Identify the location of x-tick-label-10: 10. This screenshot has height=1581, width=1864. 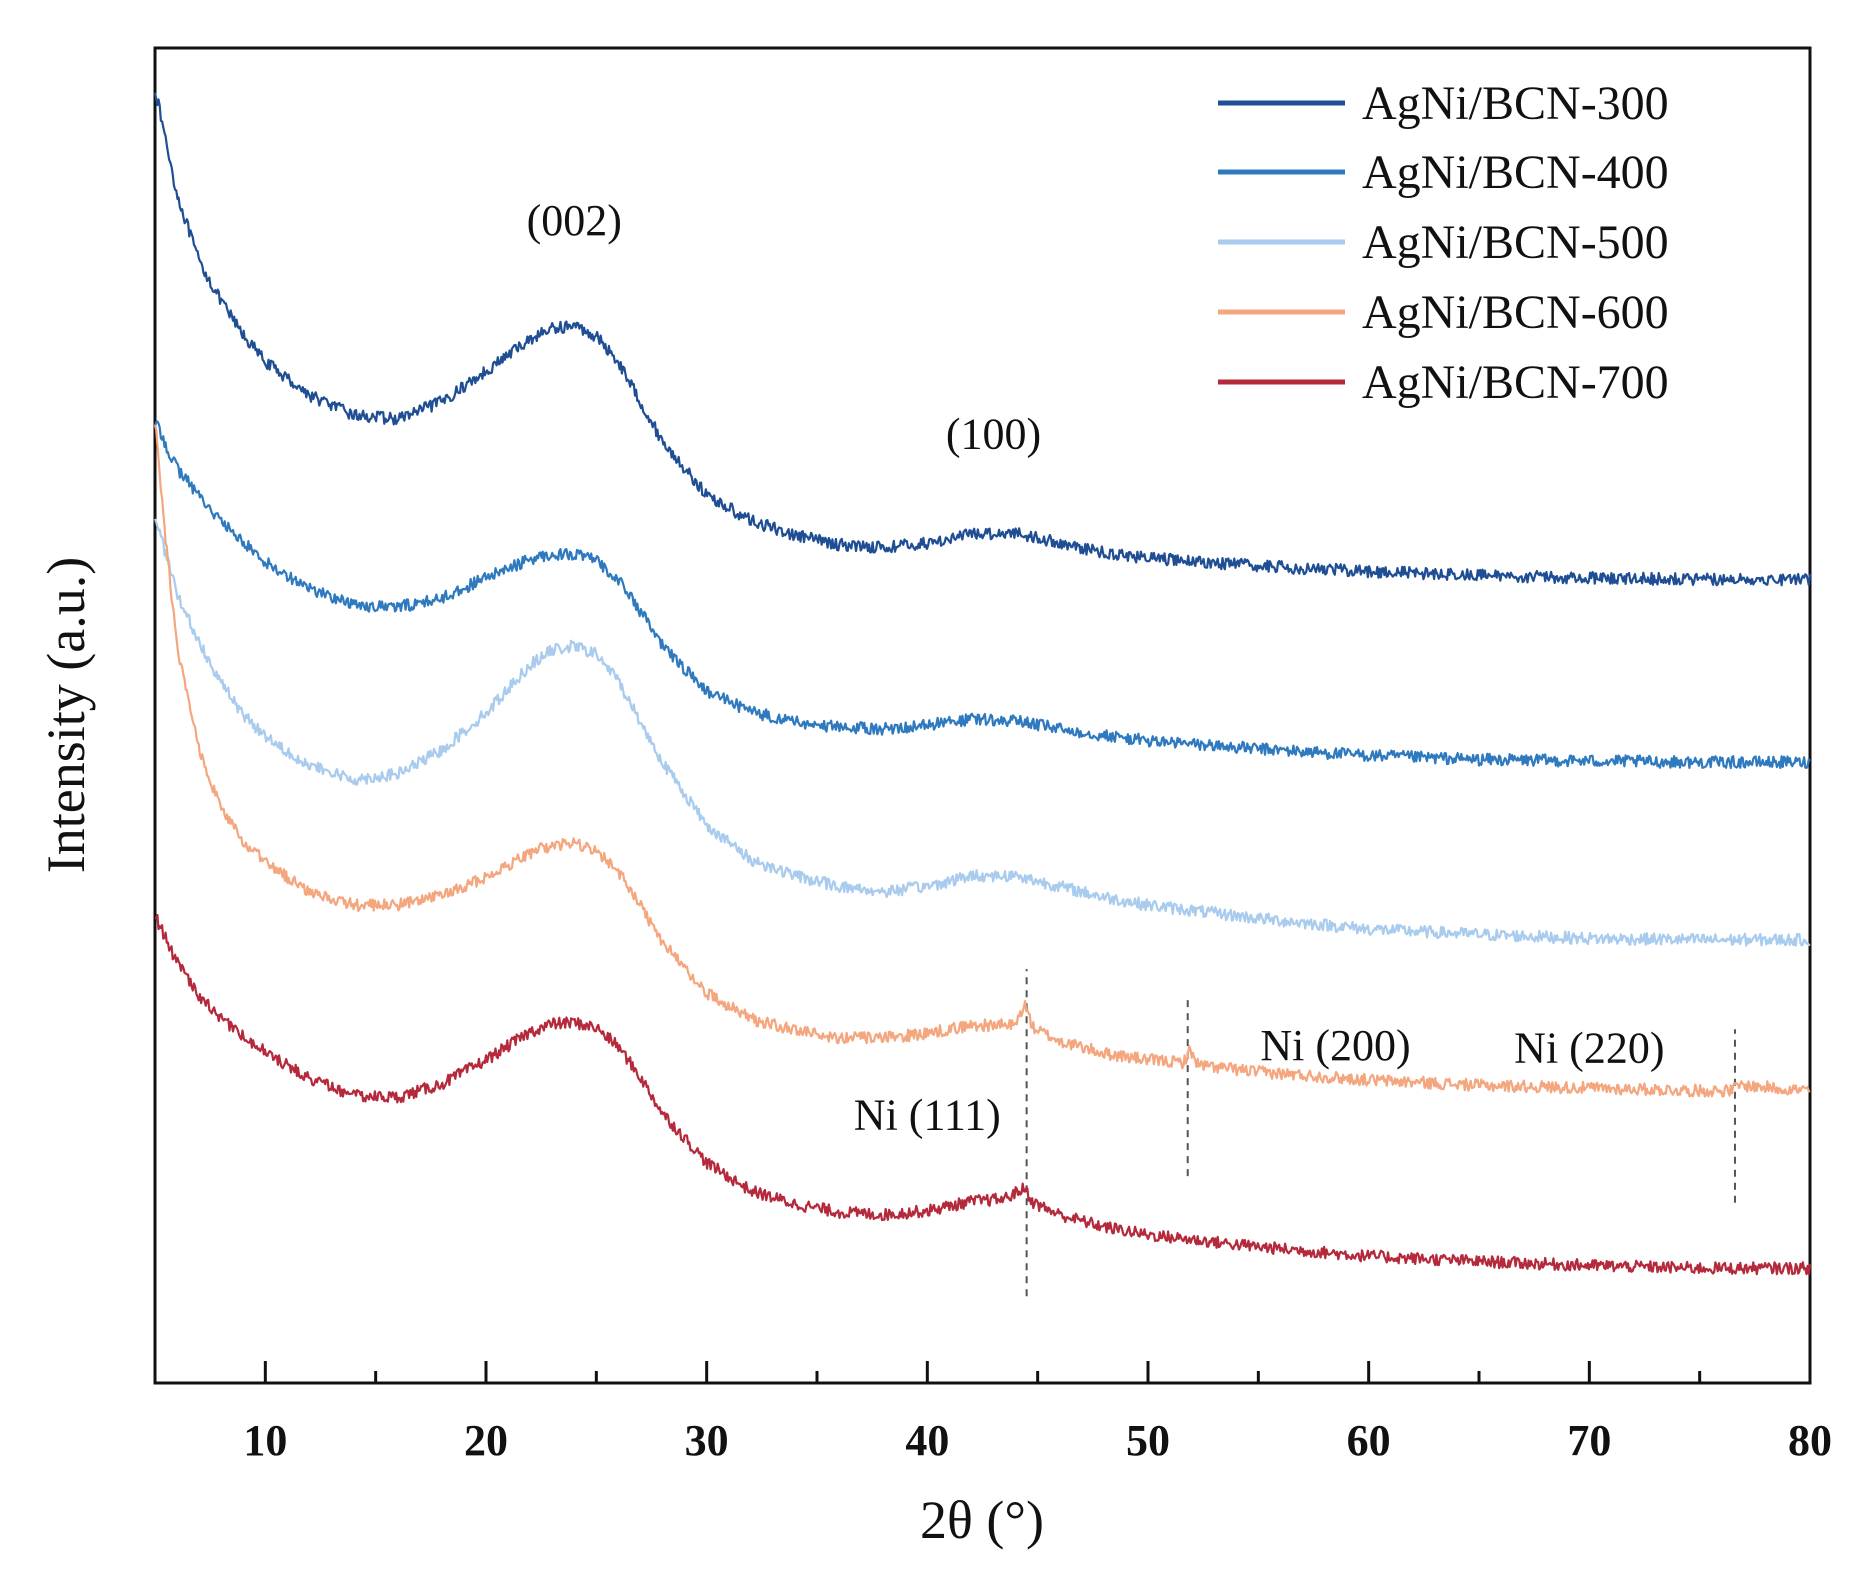
(265, 1440).